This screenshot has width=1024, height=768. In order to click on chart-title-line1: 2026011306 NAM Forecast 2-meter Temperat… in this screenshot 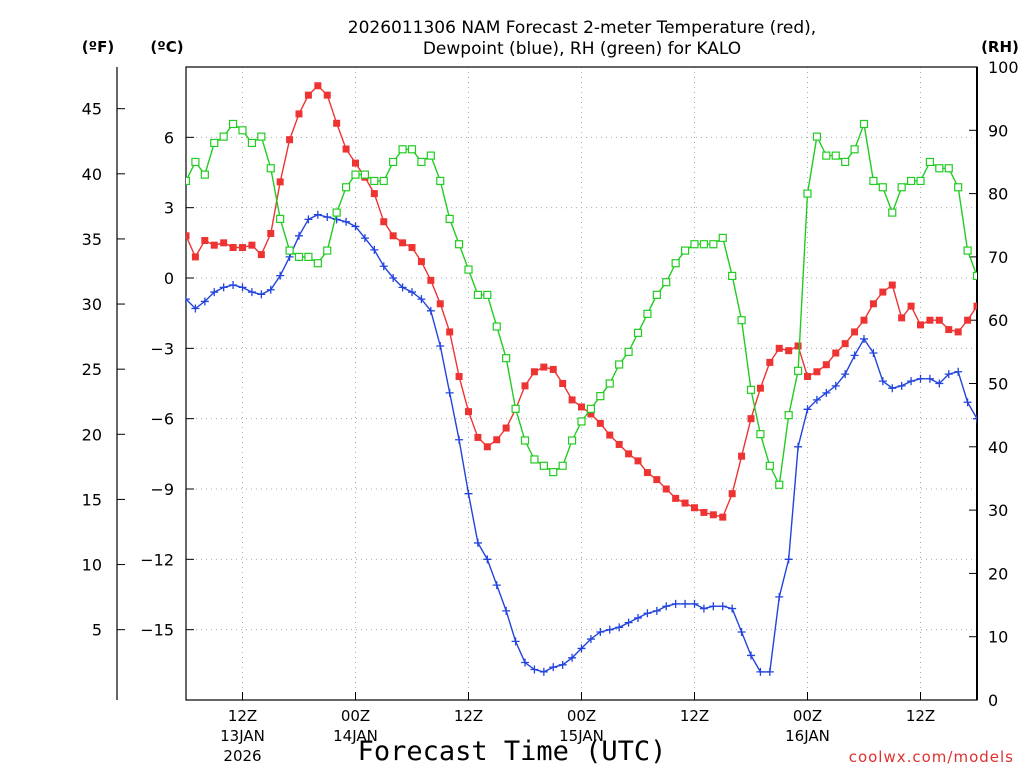, I will do `click(582, 28)`.